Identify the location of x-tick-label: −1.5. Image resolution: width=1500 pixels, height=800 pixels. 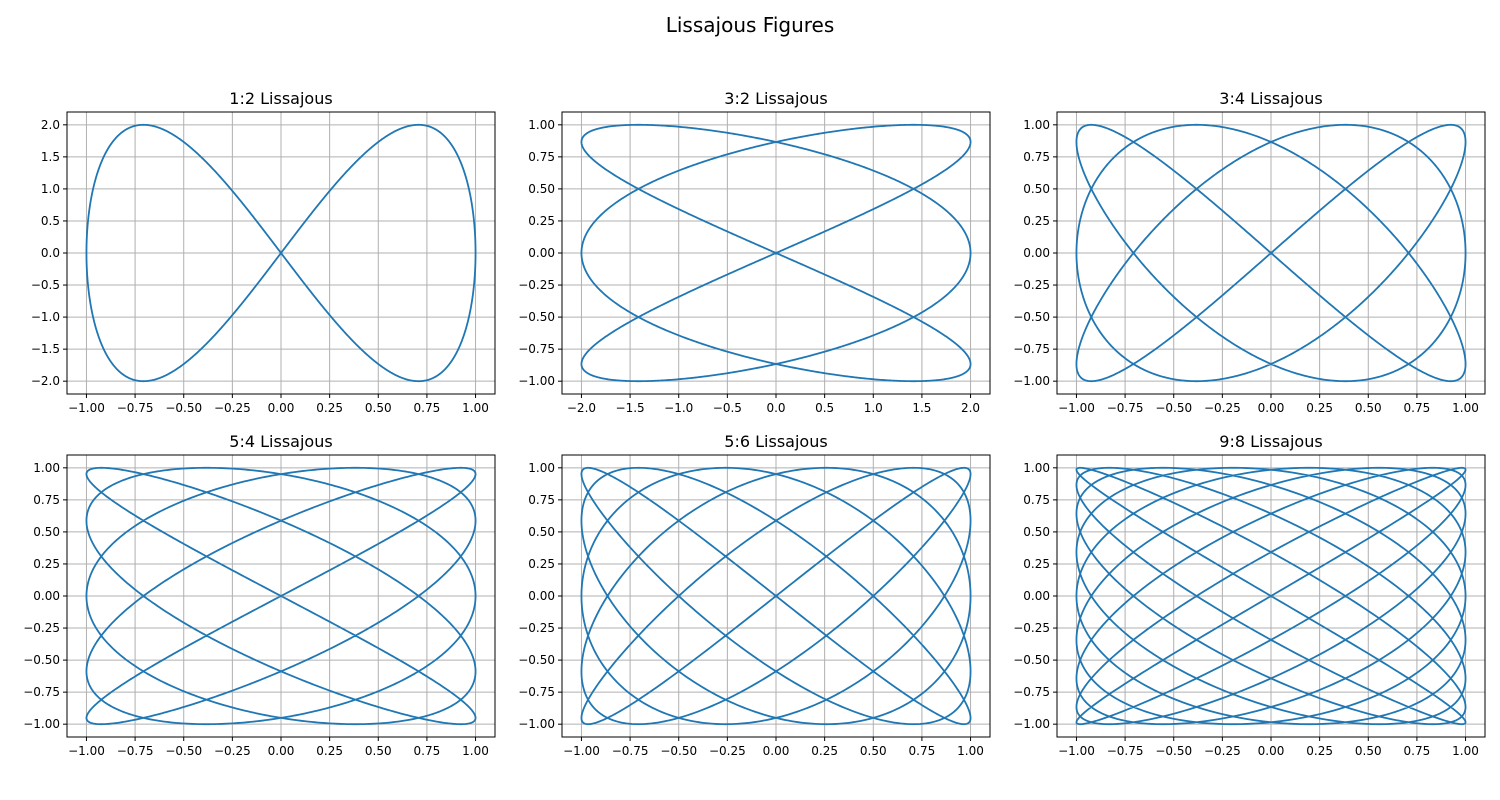
(630, 408).